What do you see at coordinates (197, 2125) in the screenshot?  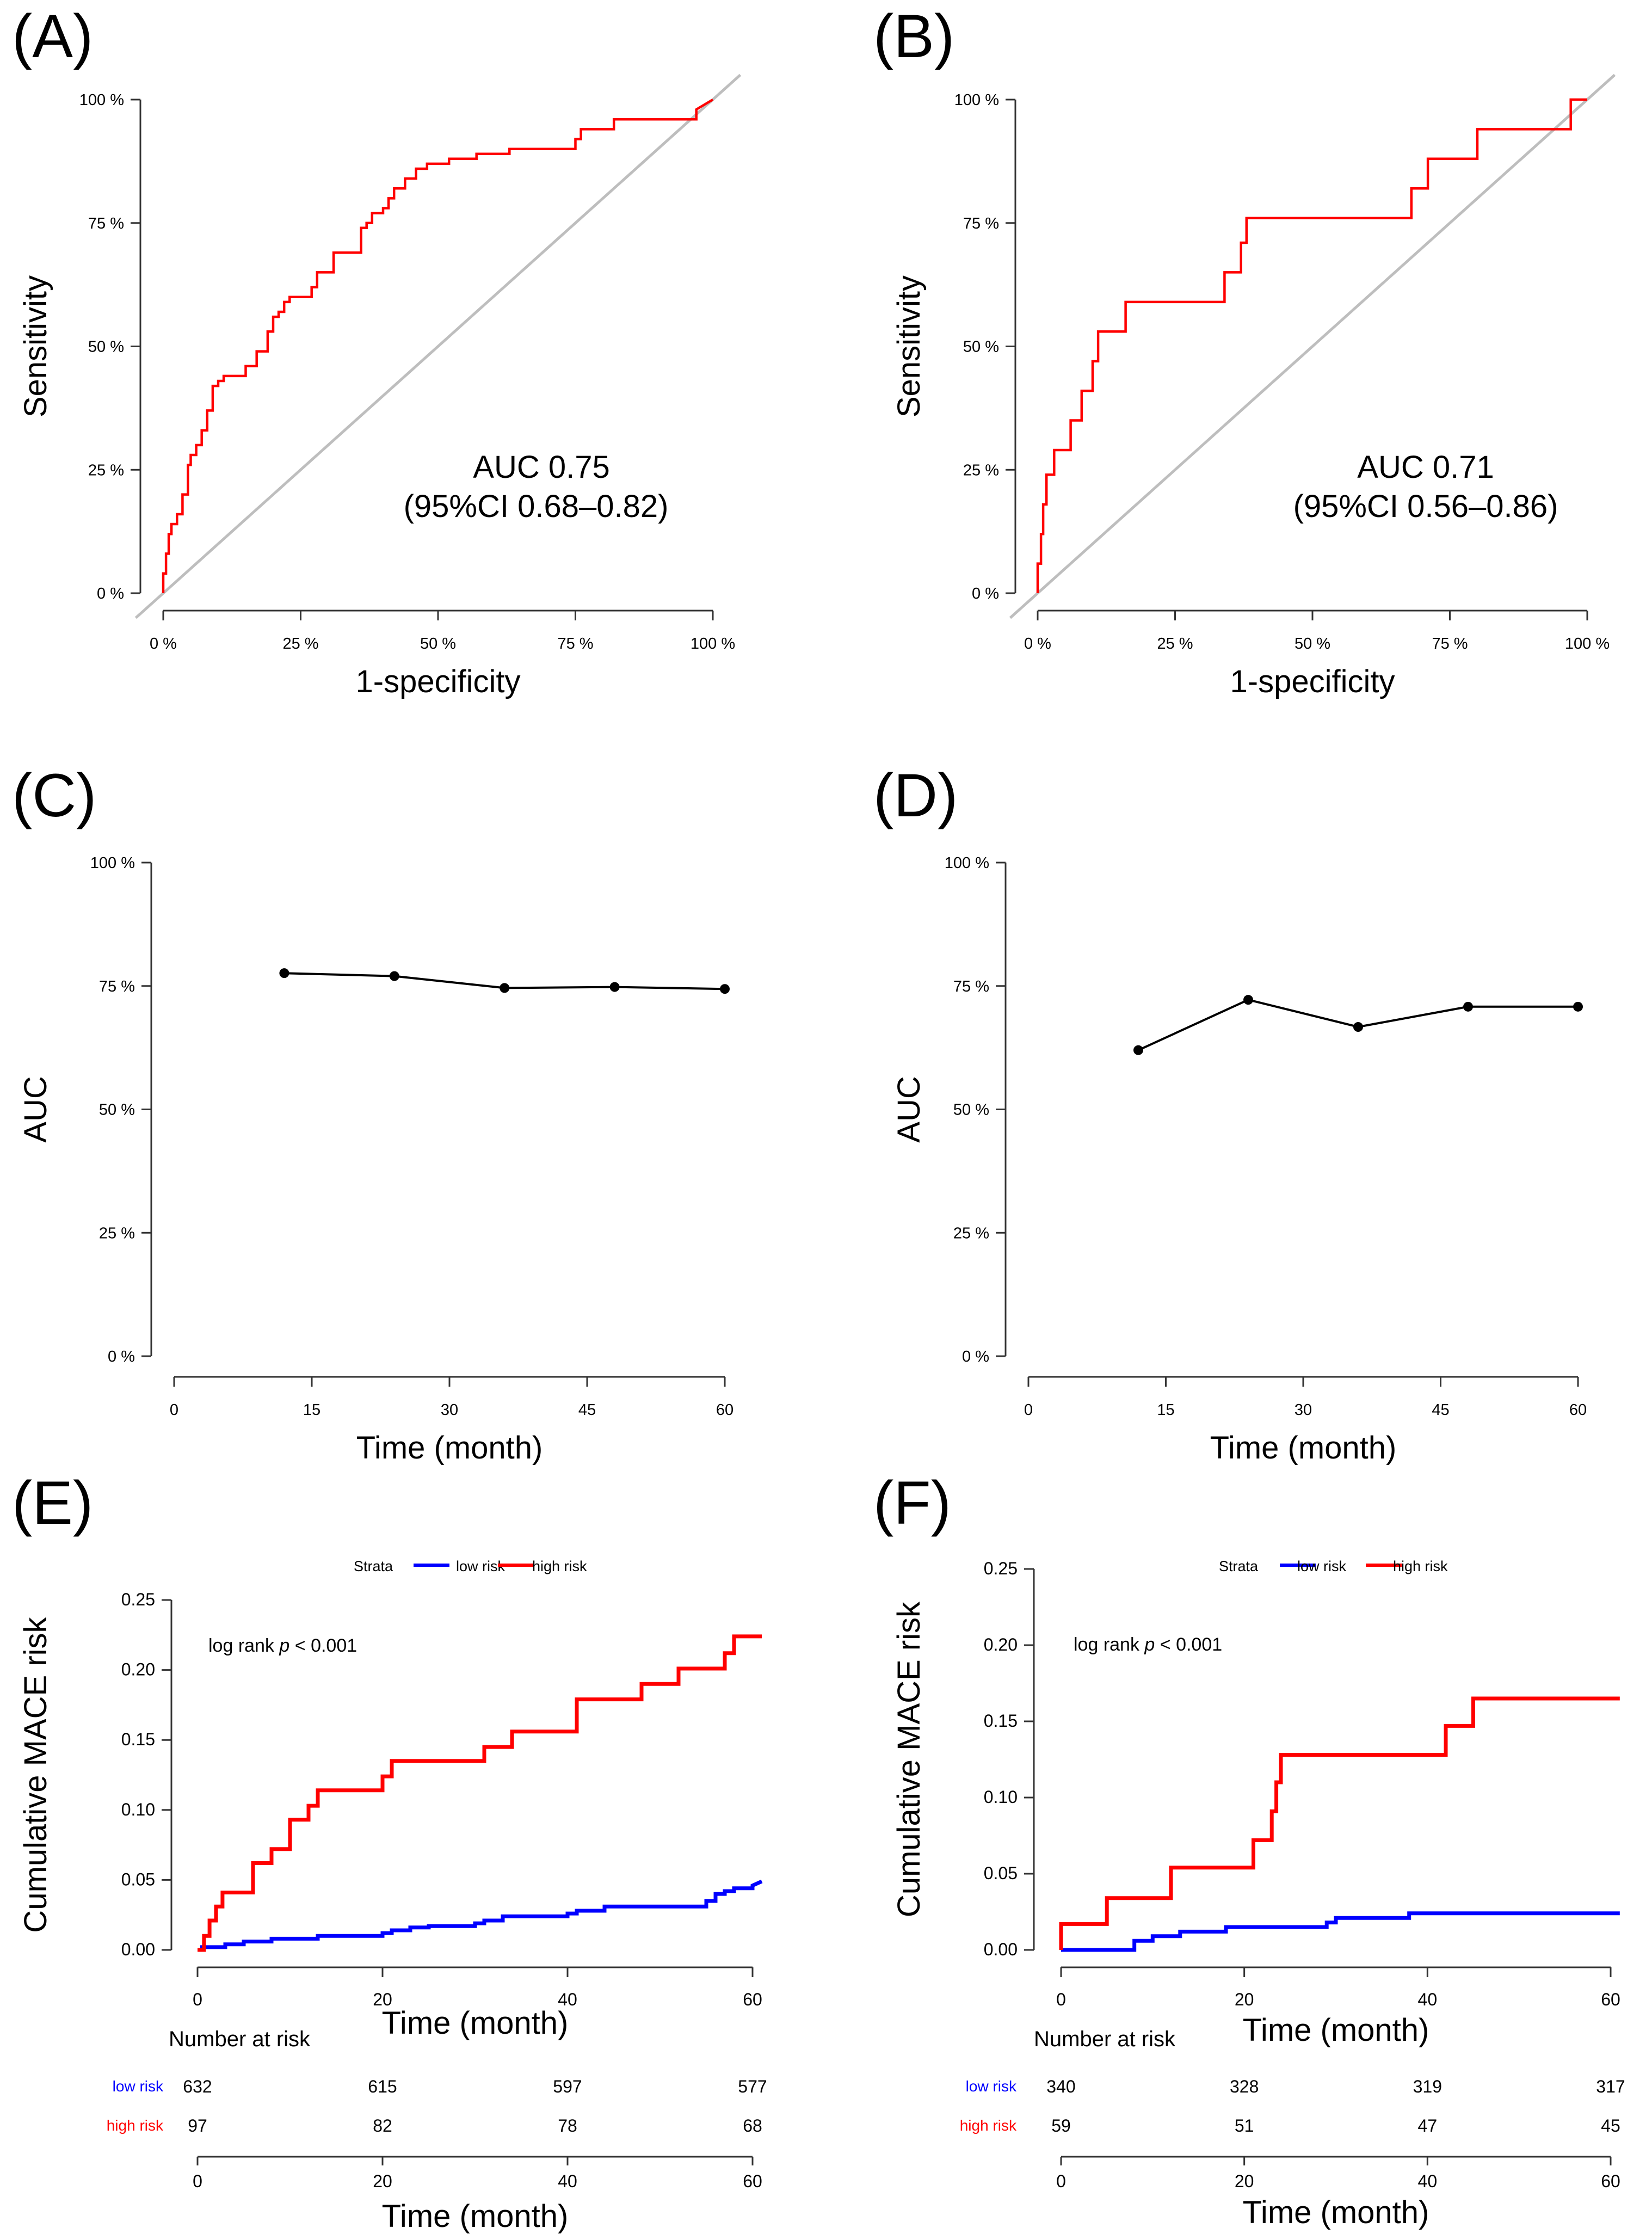 I see `risk-count: 97` at bounding box center [197, 2125].